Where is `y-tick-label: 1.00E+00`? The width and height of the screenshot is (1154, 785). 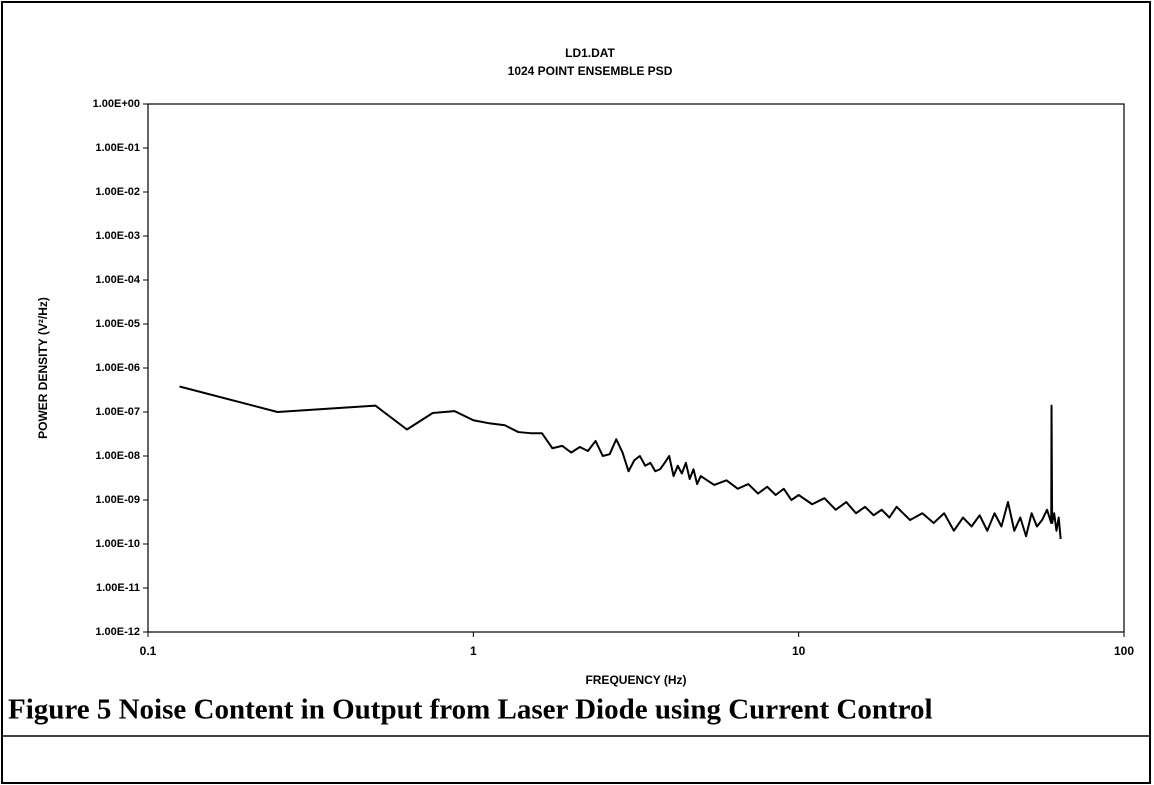
y-tick-label: 1.00E+00 is located at coordinates (116, 104).